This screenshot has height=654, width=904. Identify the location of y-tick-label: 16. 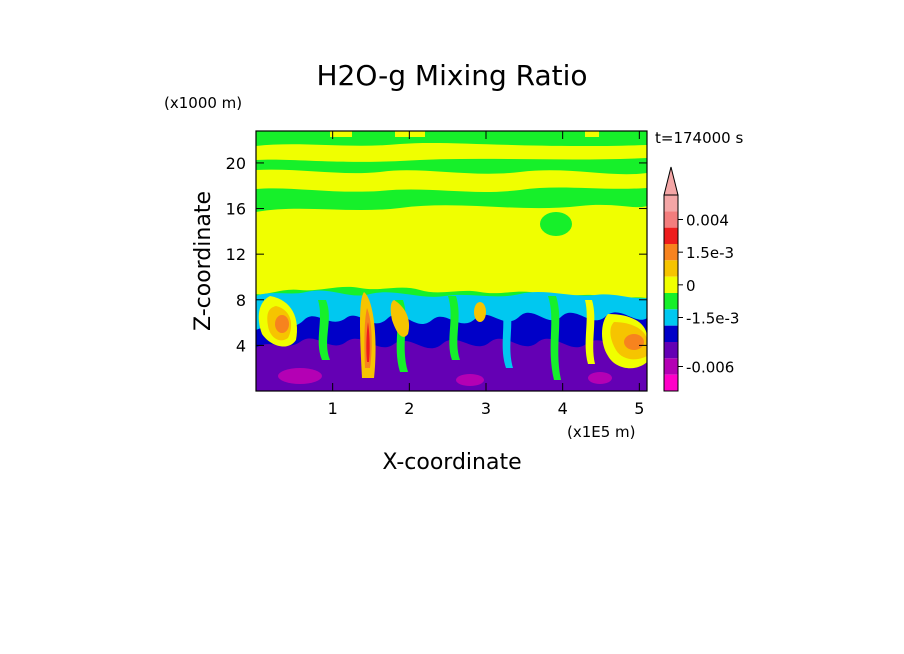
(236, 209).